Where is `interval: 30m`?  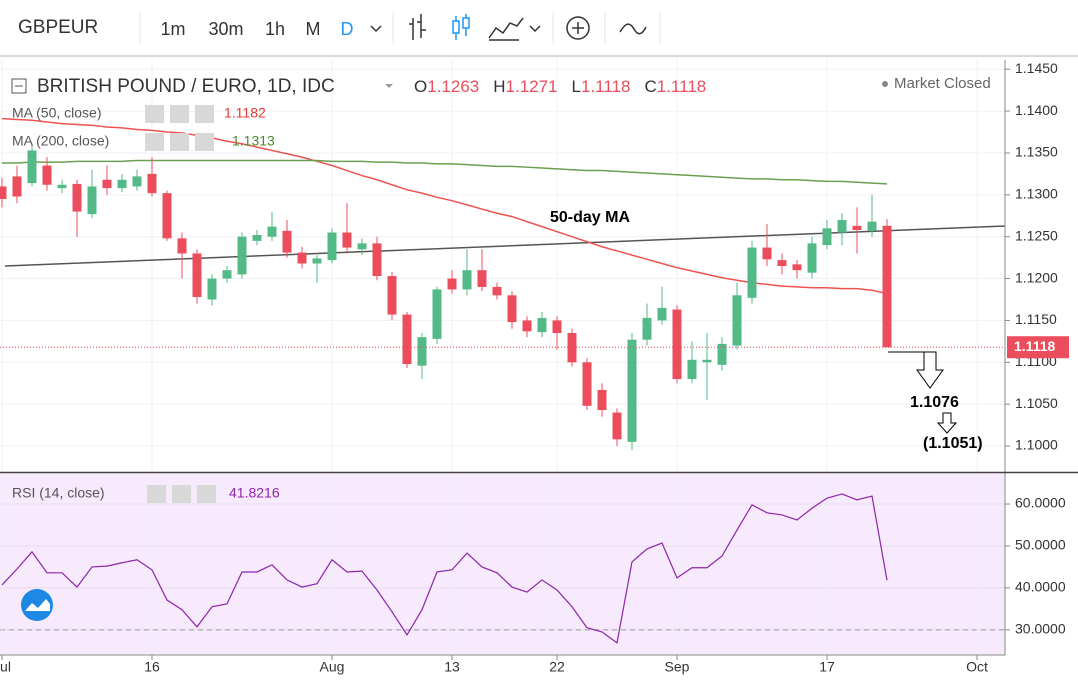 interval: 30m is located at coordinates (225, 29).